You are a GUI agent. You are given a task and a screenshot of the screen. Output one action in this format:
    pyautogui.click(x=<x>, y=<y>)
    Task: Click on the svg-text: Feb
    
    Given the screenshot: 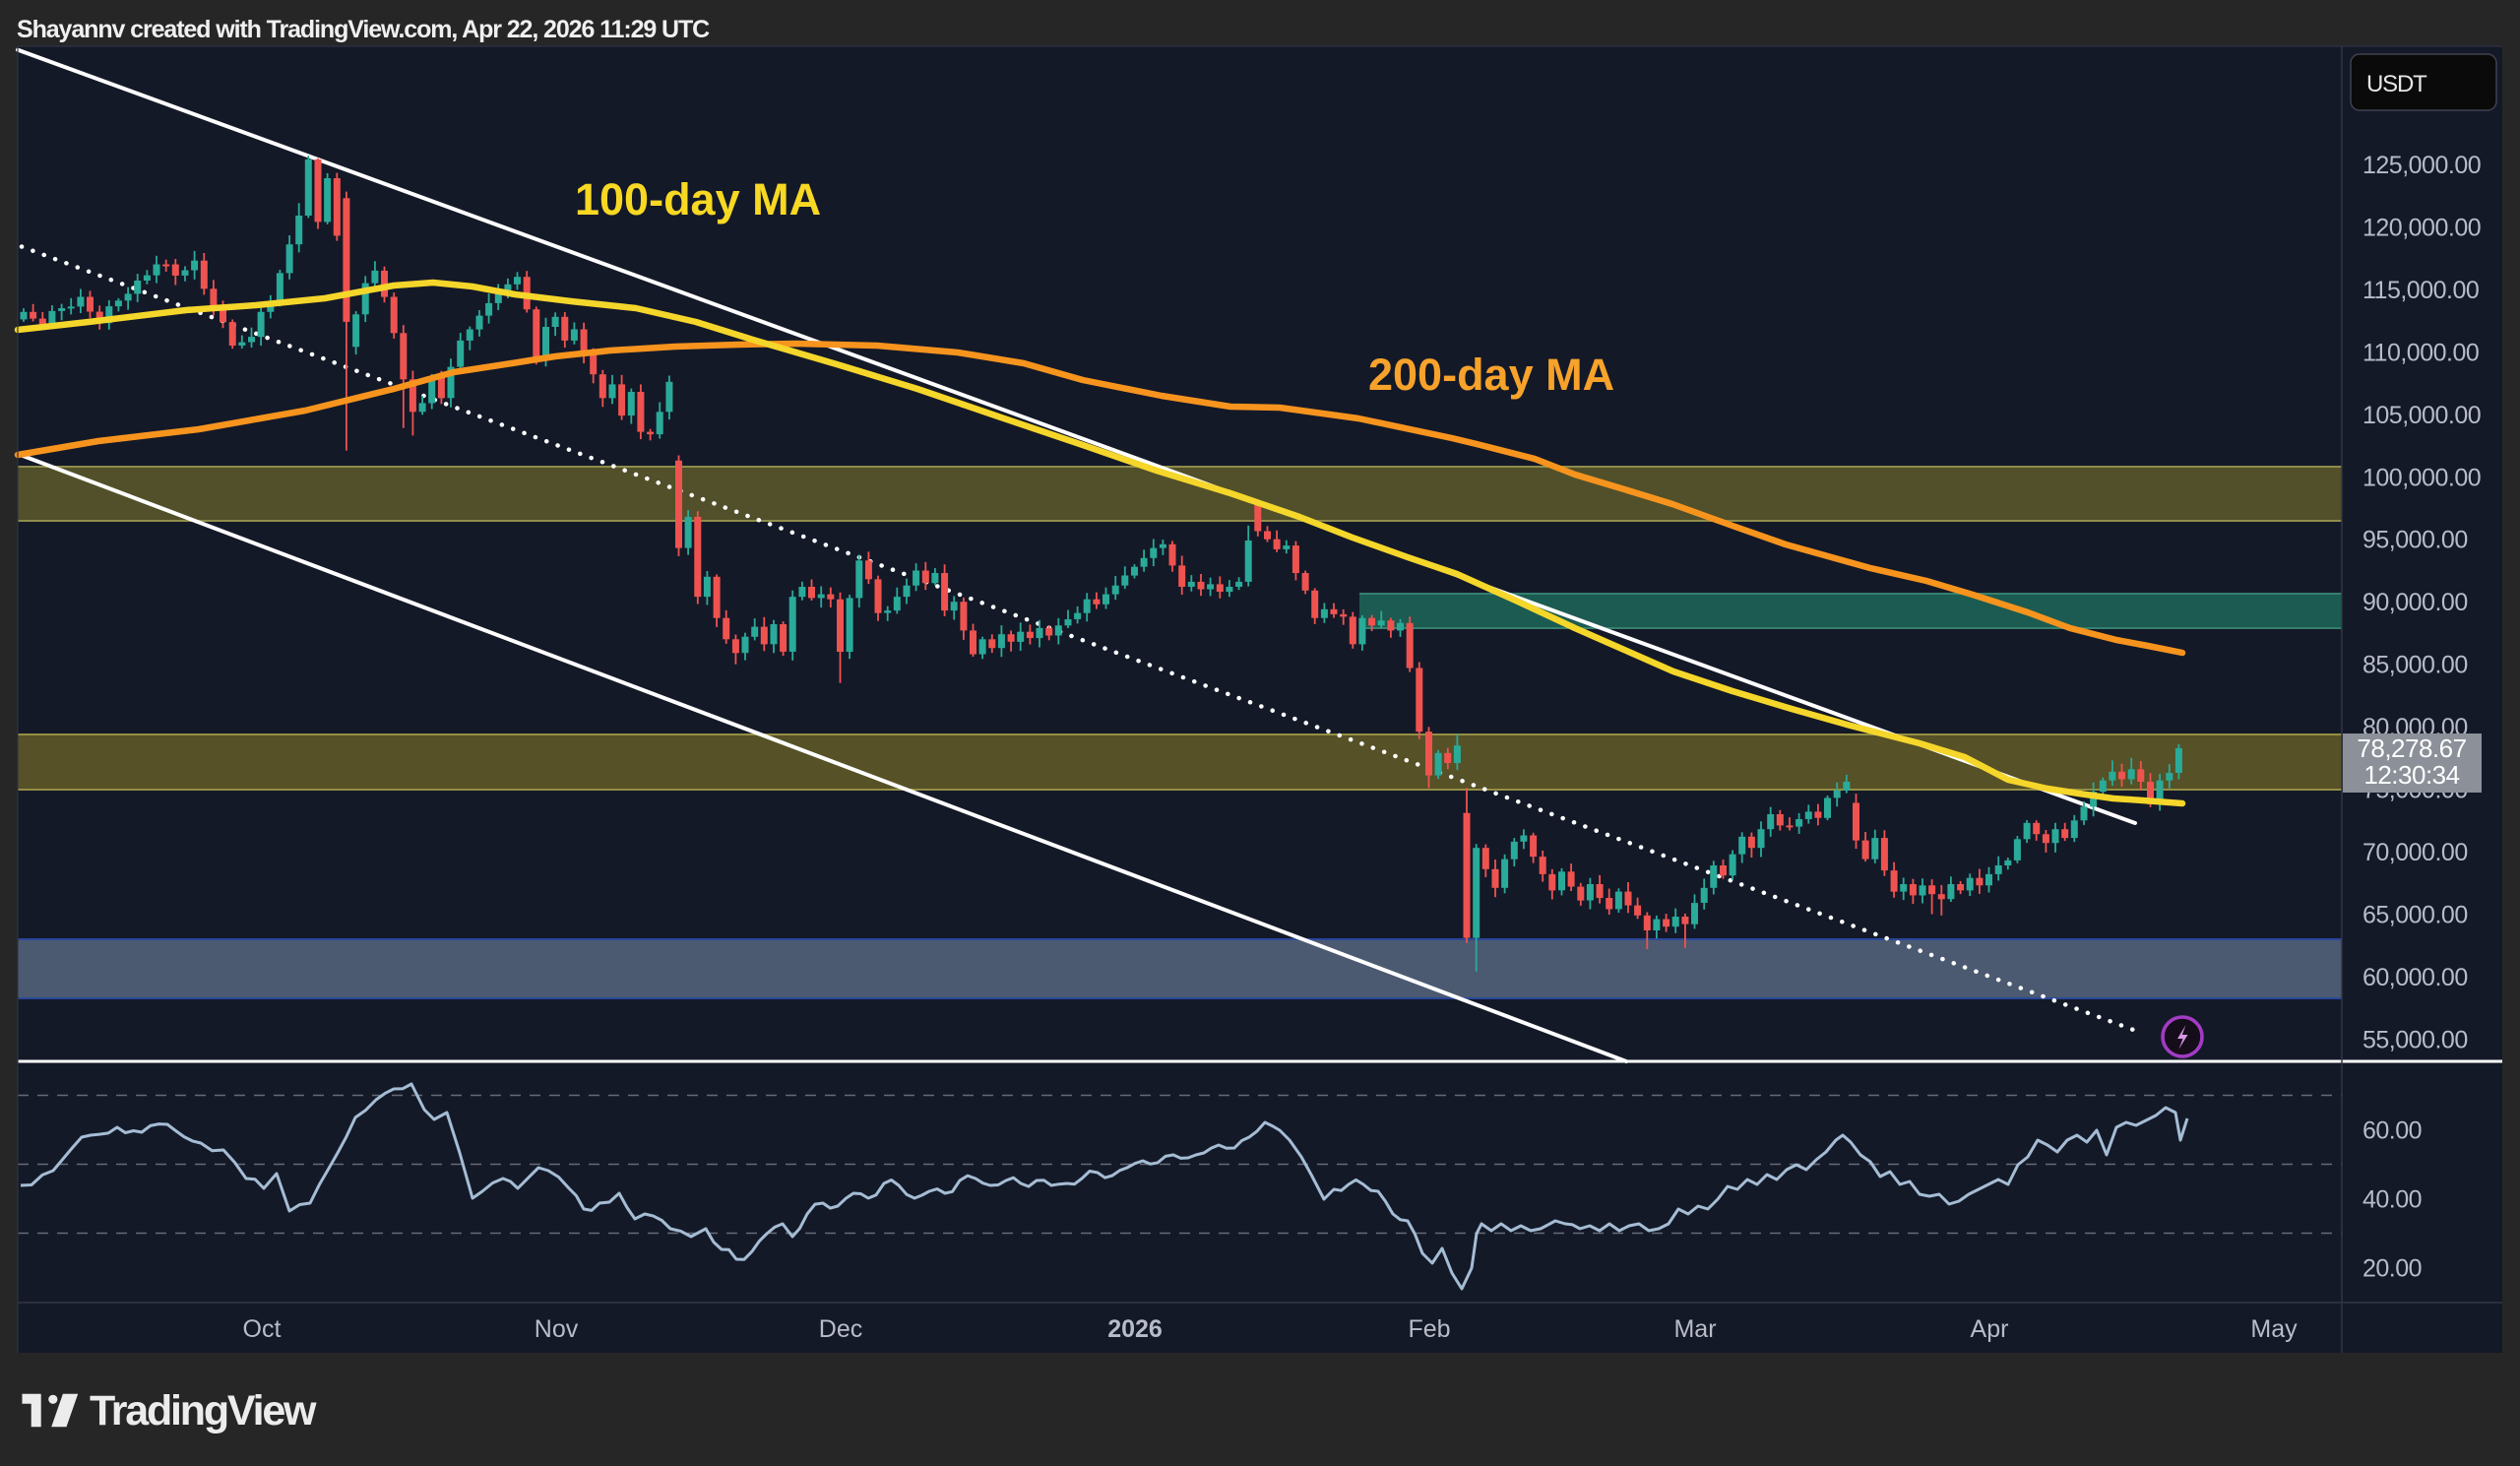 What is the action you would take?
    pyautogui.click(x=1429, y=1329)
    